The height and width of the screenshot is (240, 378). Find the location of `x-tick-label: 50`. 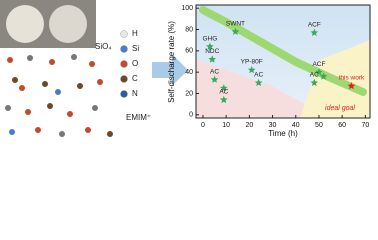

x-tick-label: 50 is located at coordinates (319, 125).